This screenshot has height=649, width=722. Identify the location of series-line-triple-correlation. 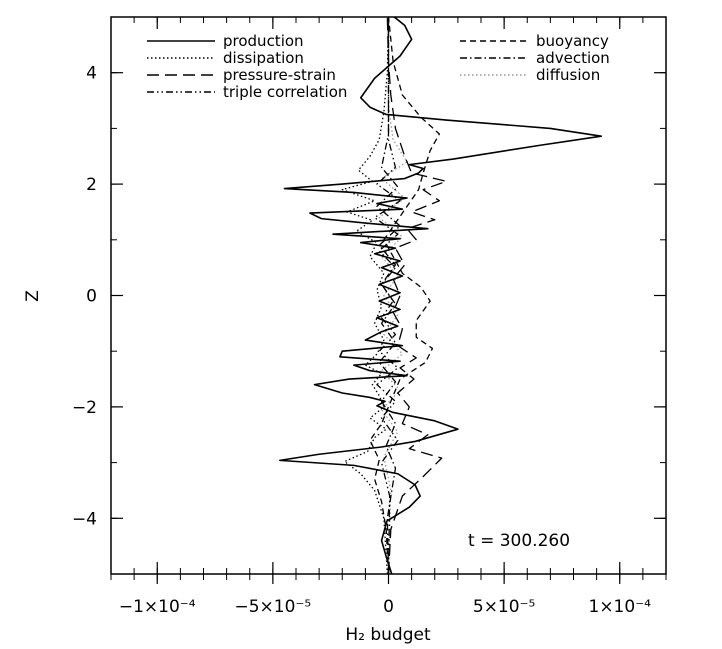
(387, 296).